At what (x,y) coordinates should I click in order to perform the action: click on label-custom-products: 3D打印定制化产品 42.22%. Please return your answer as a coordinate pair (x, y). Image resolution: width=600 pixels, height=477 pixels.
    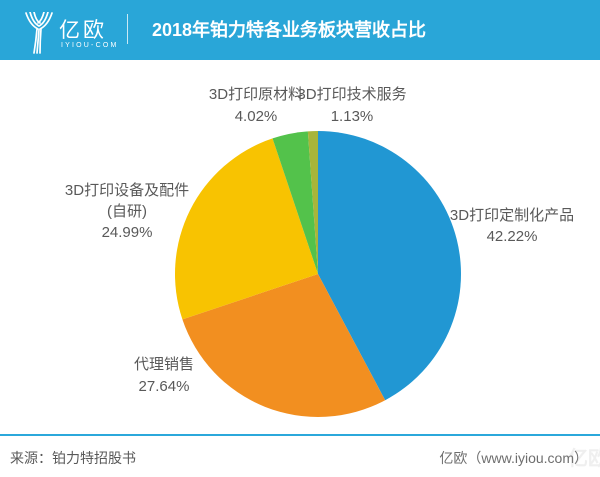
    Looking at the image, I should click on (512, 226).